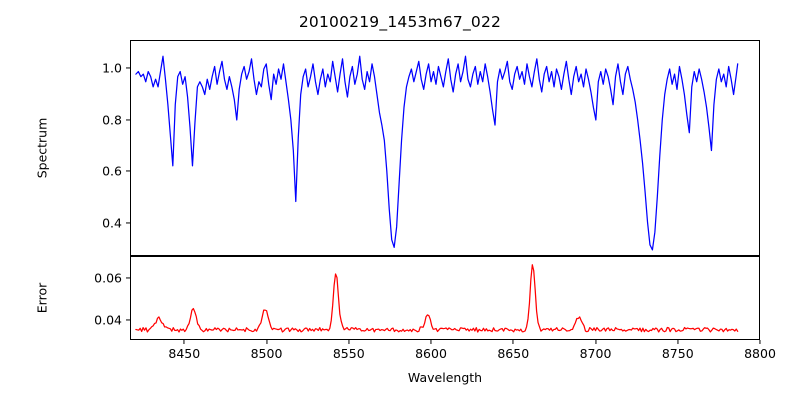  Describe the element at coordinates (400, 22) in the screenshot. I see `figure-title: 20100219_1453m67_022` at that location.